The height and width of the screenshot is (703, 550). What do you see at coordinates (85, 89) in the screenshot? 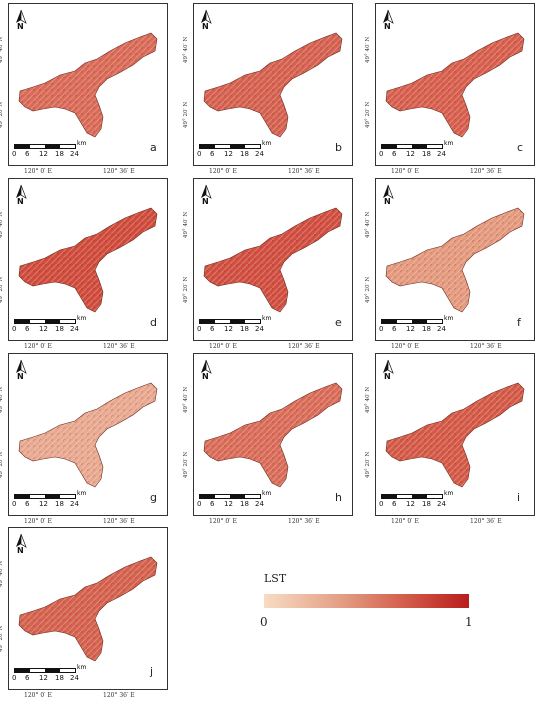
I see `map-panel-a: N 49° 40′ N 49° 20′ N km 0 6 12 18 24` at bounding box center [85, 89].